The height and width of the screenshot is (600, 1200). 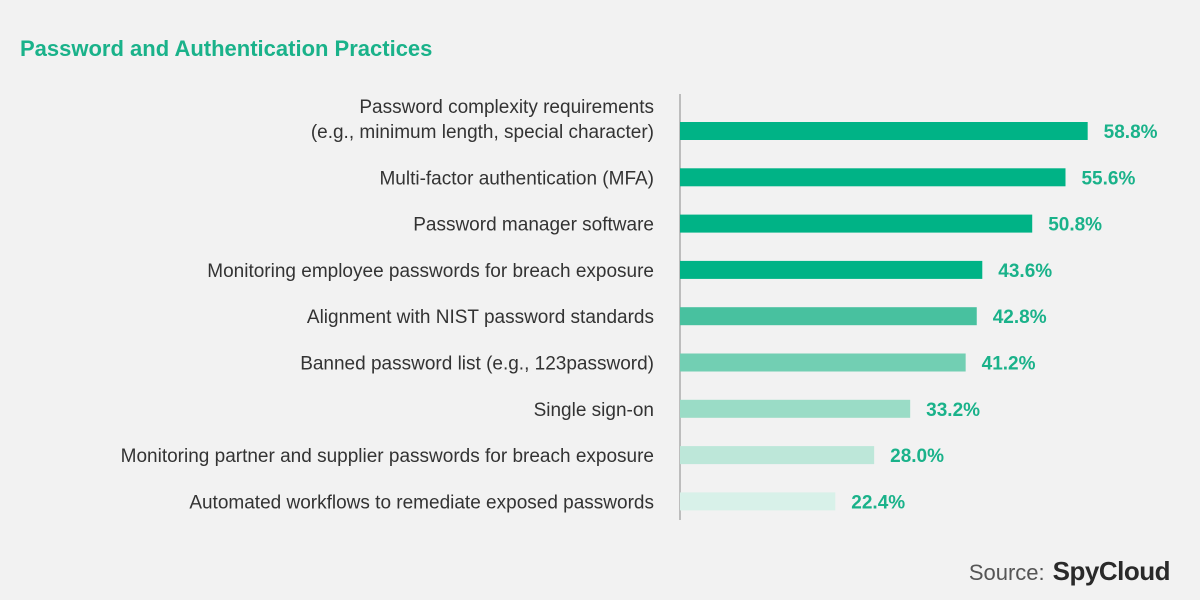 I want to click on value-label: 43.6%, so click(x=1025, y=271).